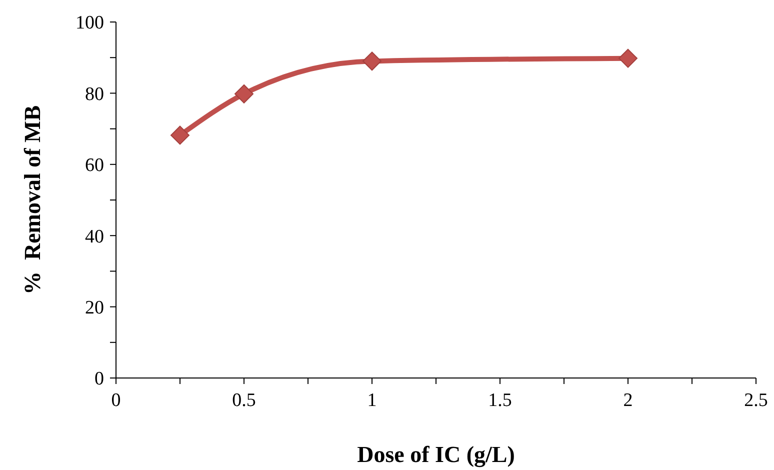 The width and height of the screenshot is (774, 470). What do you see at coordinates (372, 400) in the screenshot?
I see `x-tick-label: 1` at bounding box center [372, 400].